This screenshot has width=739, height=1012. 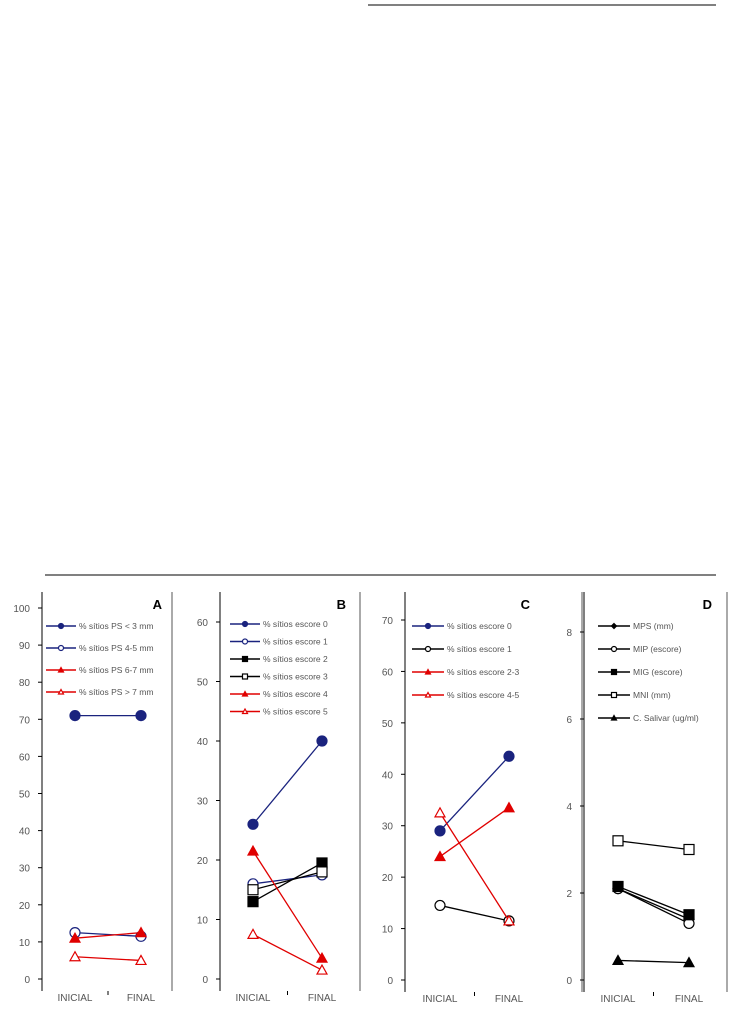 What do you see at coordinates (569, 633) in the screenshot?
I see `y-tick-label: 8` at bounding box center [569, 633].